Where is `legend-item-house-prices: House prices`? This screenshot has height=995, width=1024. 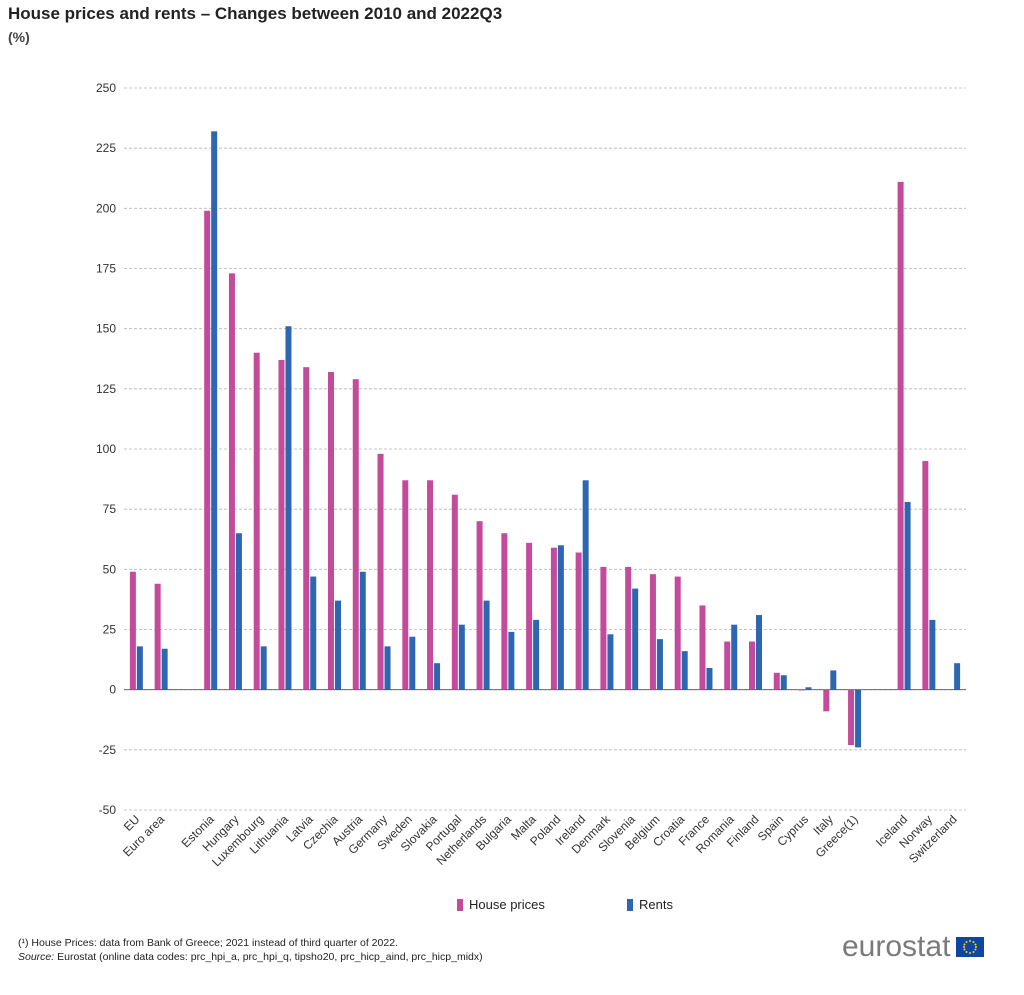
legend-item-house-prices: House prices is located at coordinates (501, 904).